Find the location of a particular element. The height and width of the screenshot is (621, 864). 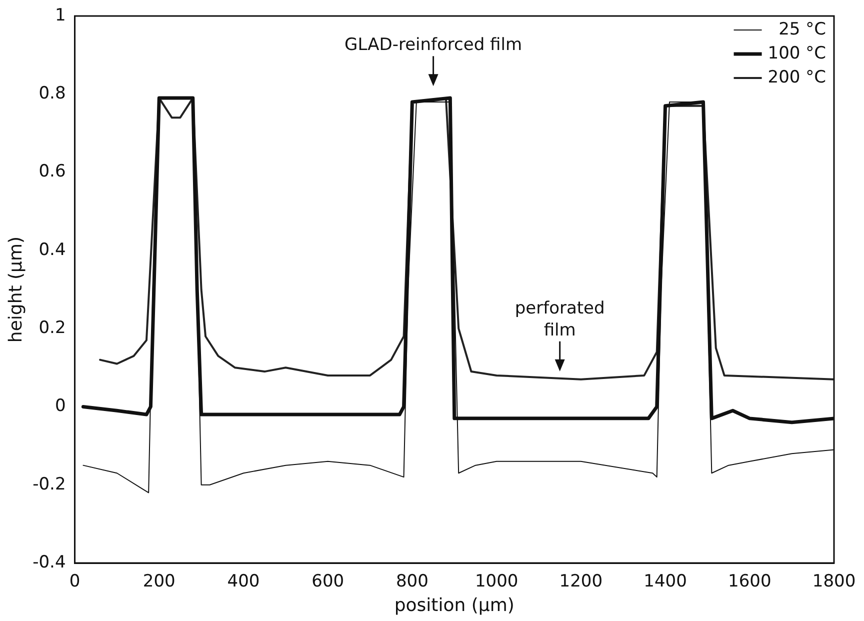

x-tick-label: 1200 is located at coordinates (581, 582).